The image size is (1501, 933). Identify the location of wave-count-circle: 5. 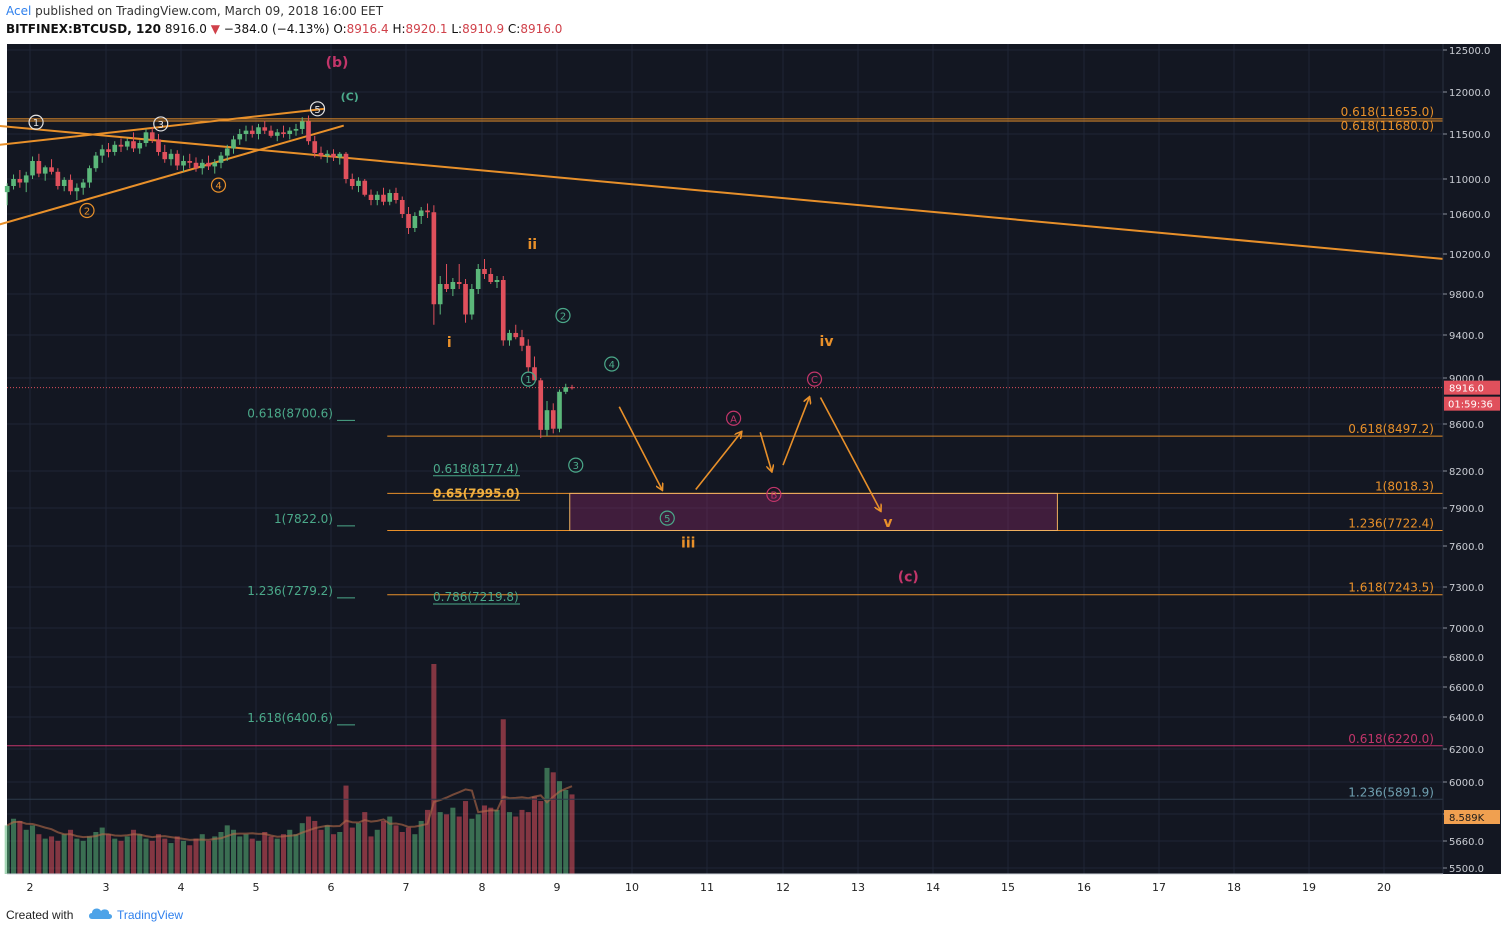
(317, 109).